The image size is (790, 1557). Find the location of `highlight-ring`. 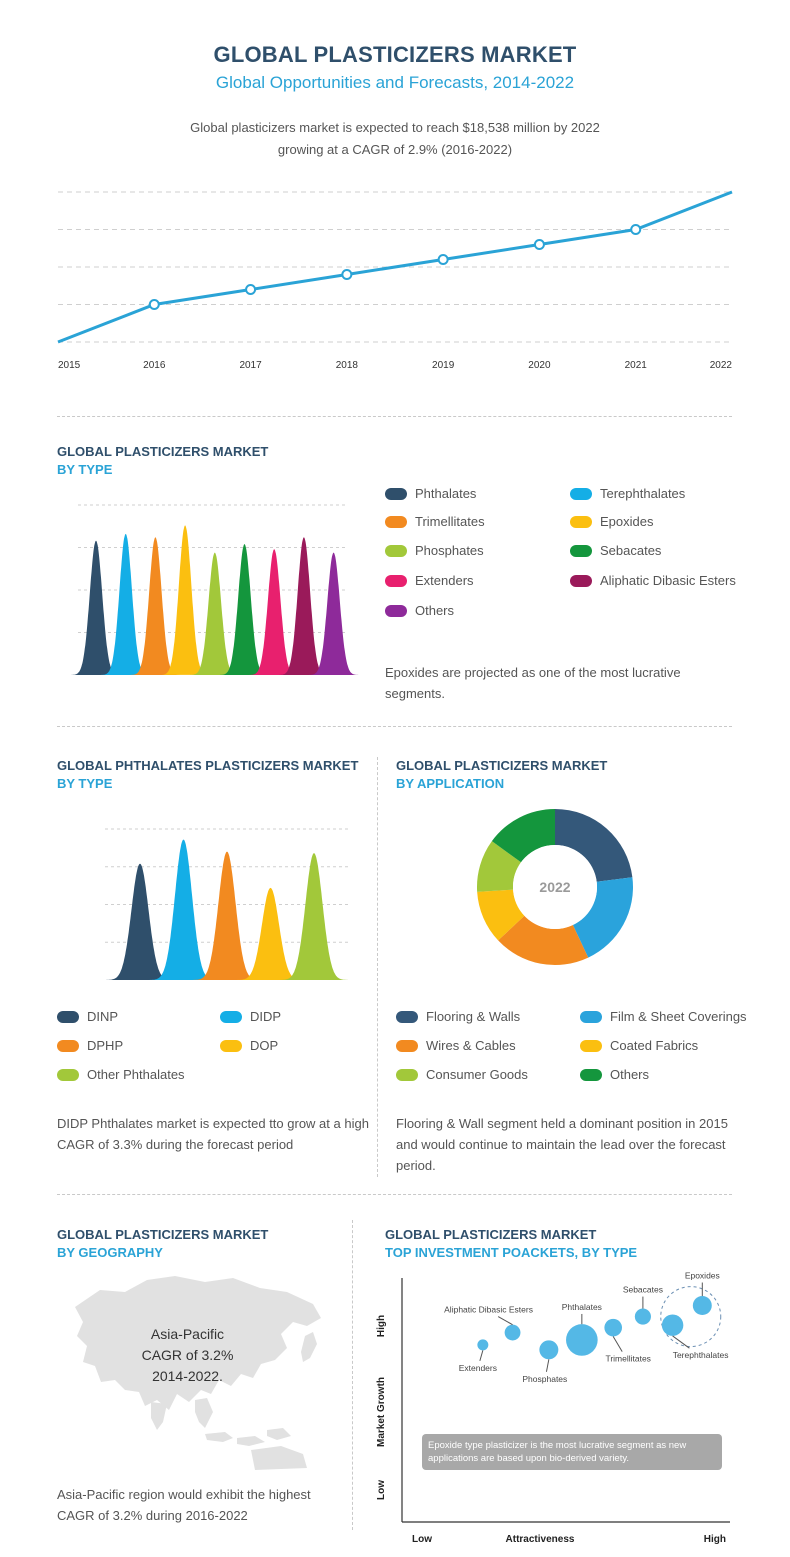

highlight-ring is located at coordinates (691, 1317).